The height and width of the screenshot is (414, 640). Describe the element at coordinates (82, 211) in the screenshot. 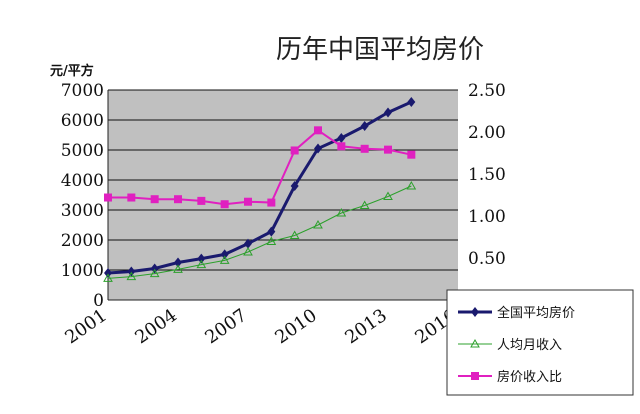

I see `left-tick-label: 3000` at that location.